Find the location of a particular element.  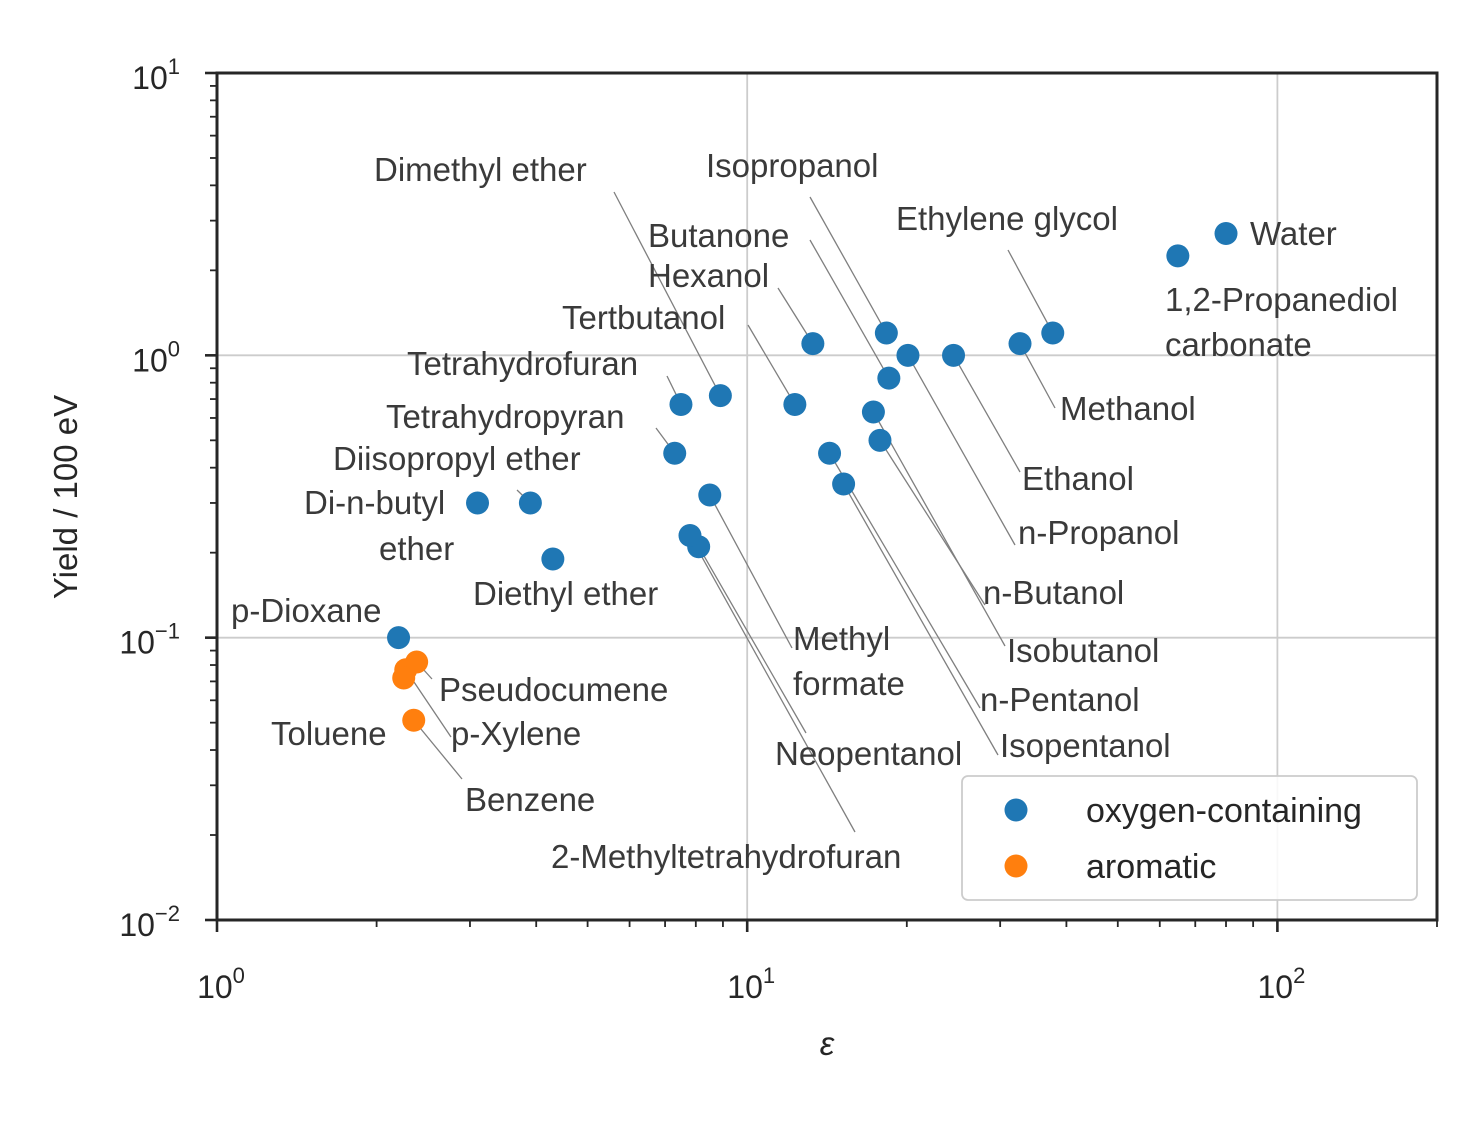

data-point-hexanol is located at coordinates (813, 344).